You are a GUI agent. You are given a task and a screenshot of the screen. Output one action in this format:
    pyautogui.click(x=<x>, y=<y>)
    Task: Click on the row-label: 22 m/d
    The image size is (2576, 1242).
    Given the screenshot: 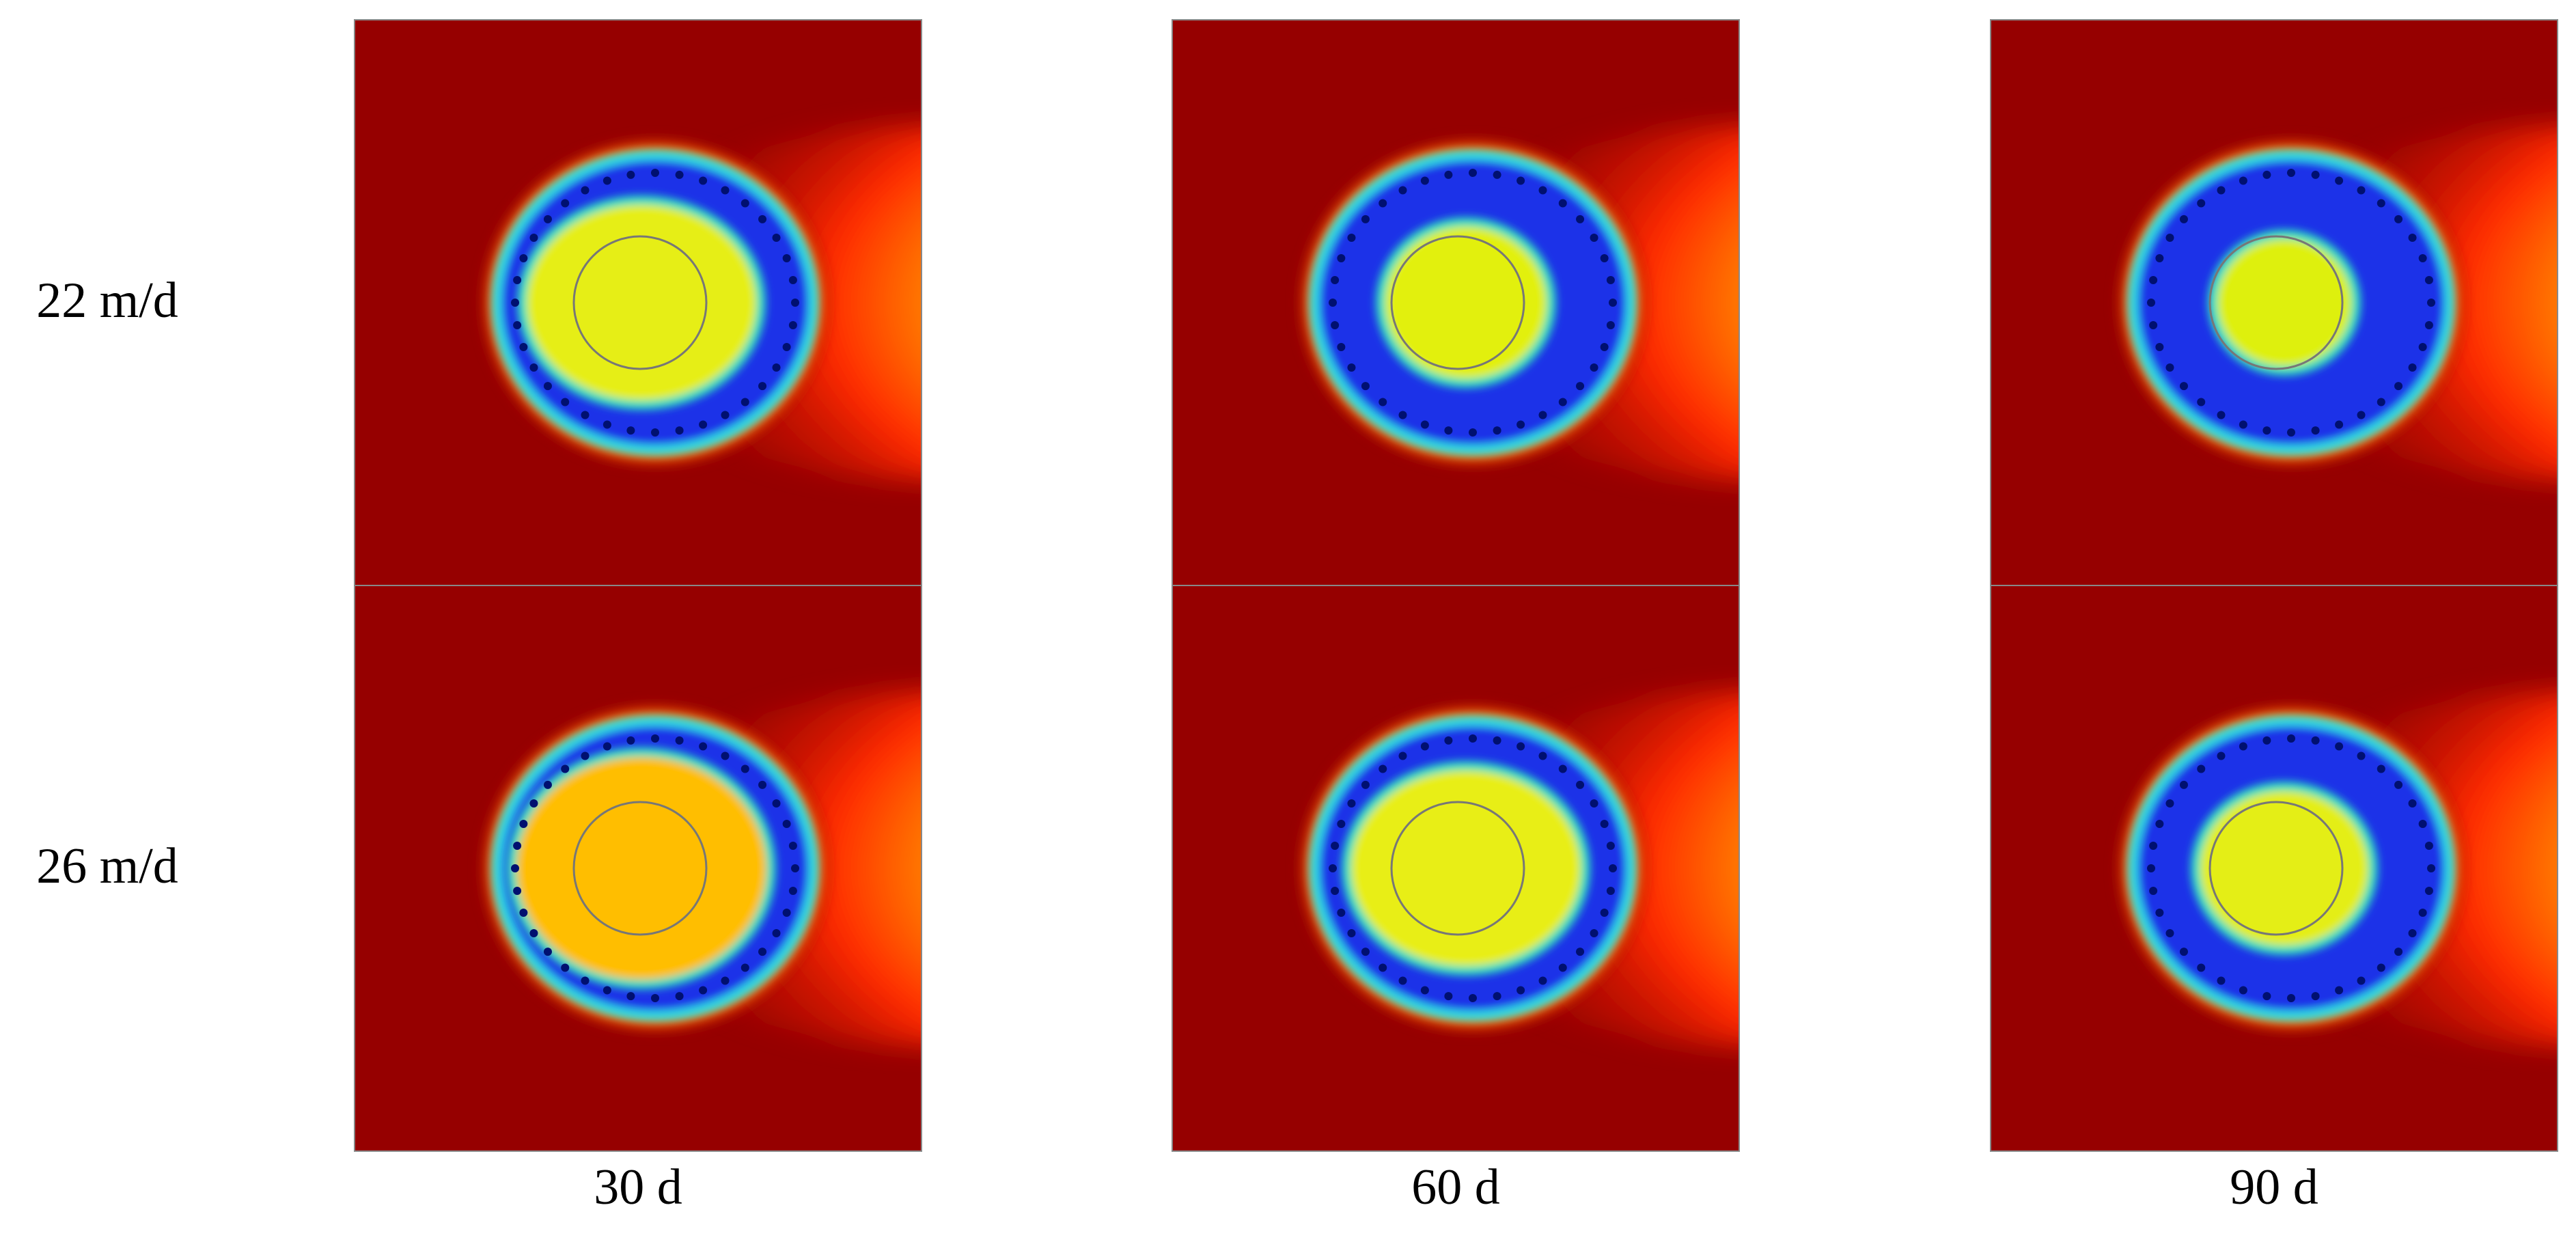 What is the action you would take?
    pyautogui.click(x=107, y=301)
    